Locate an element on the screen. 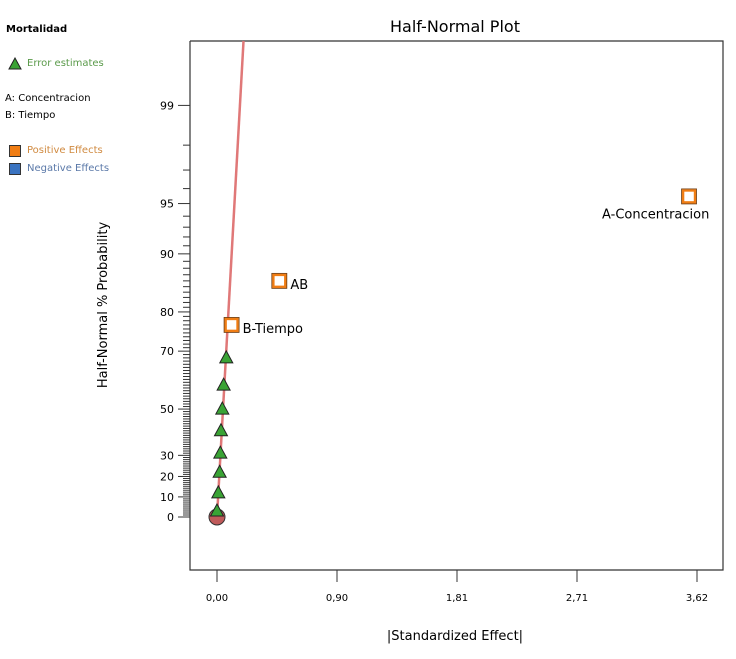  chart-title: Half-Normal Plot is located at coordinates (455, 26).